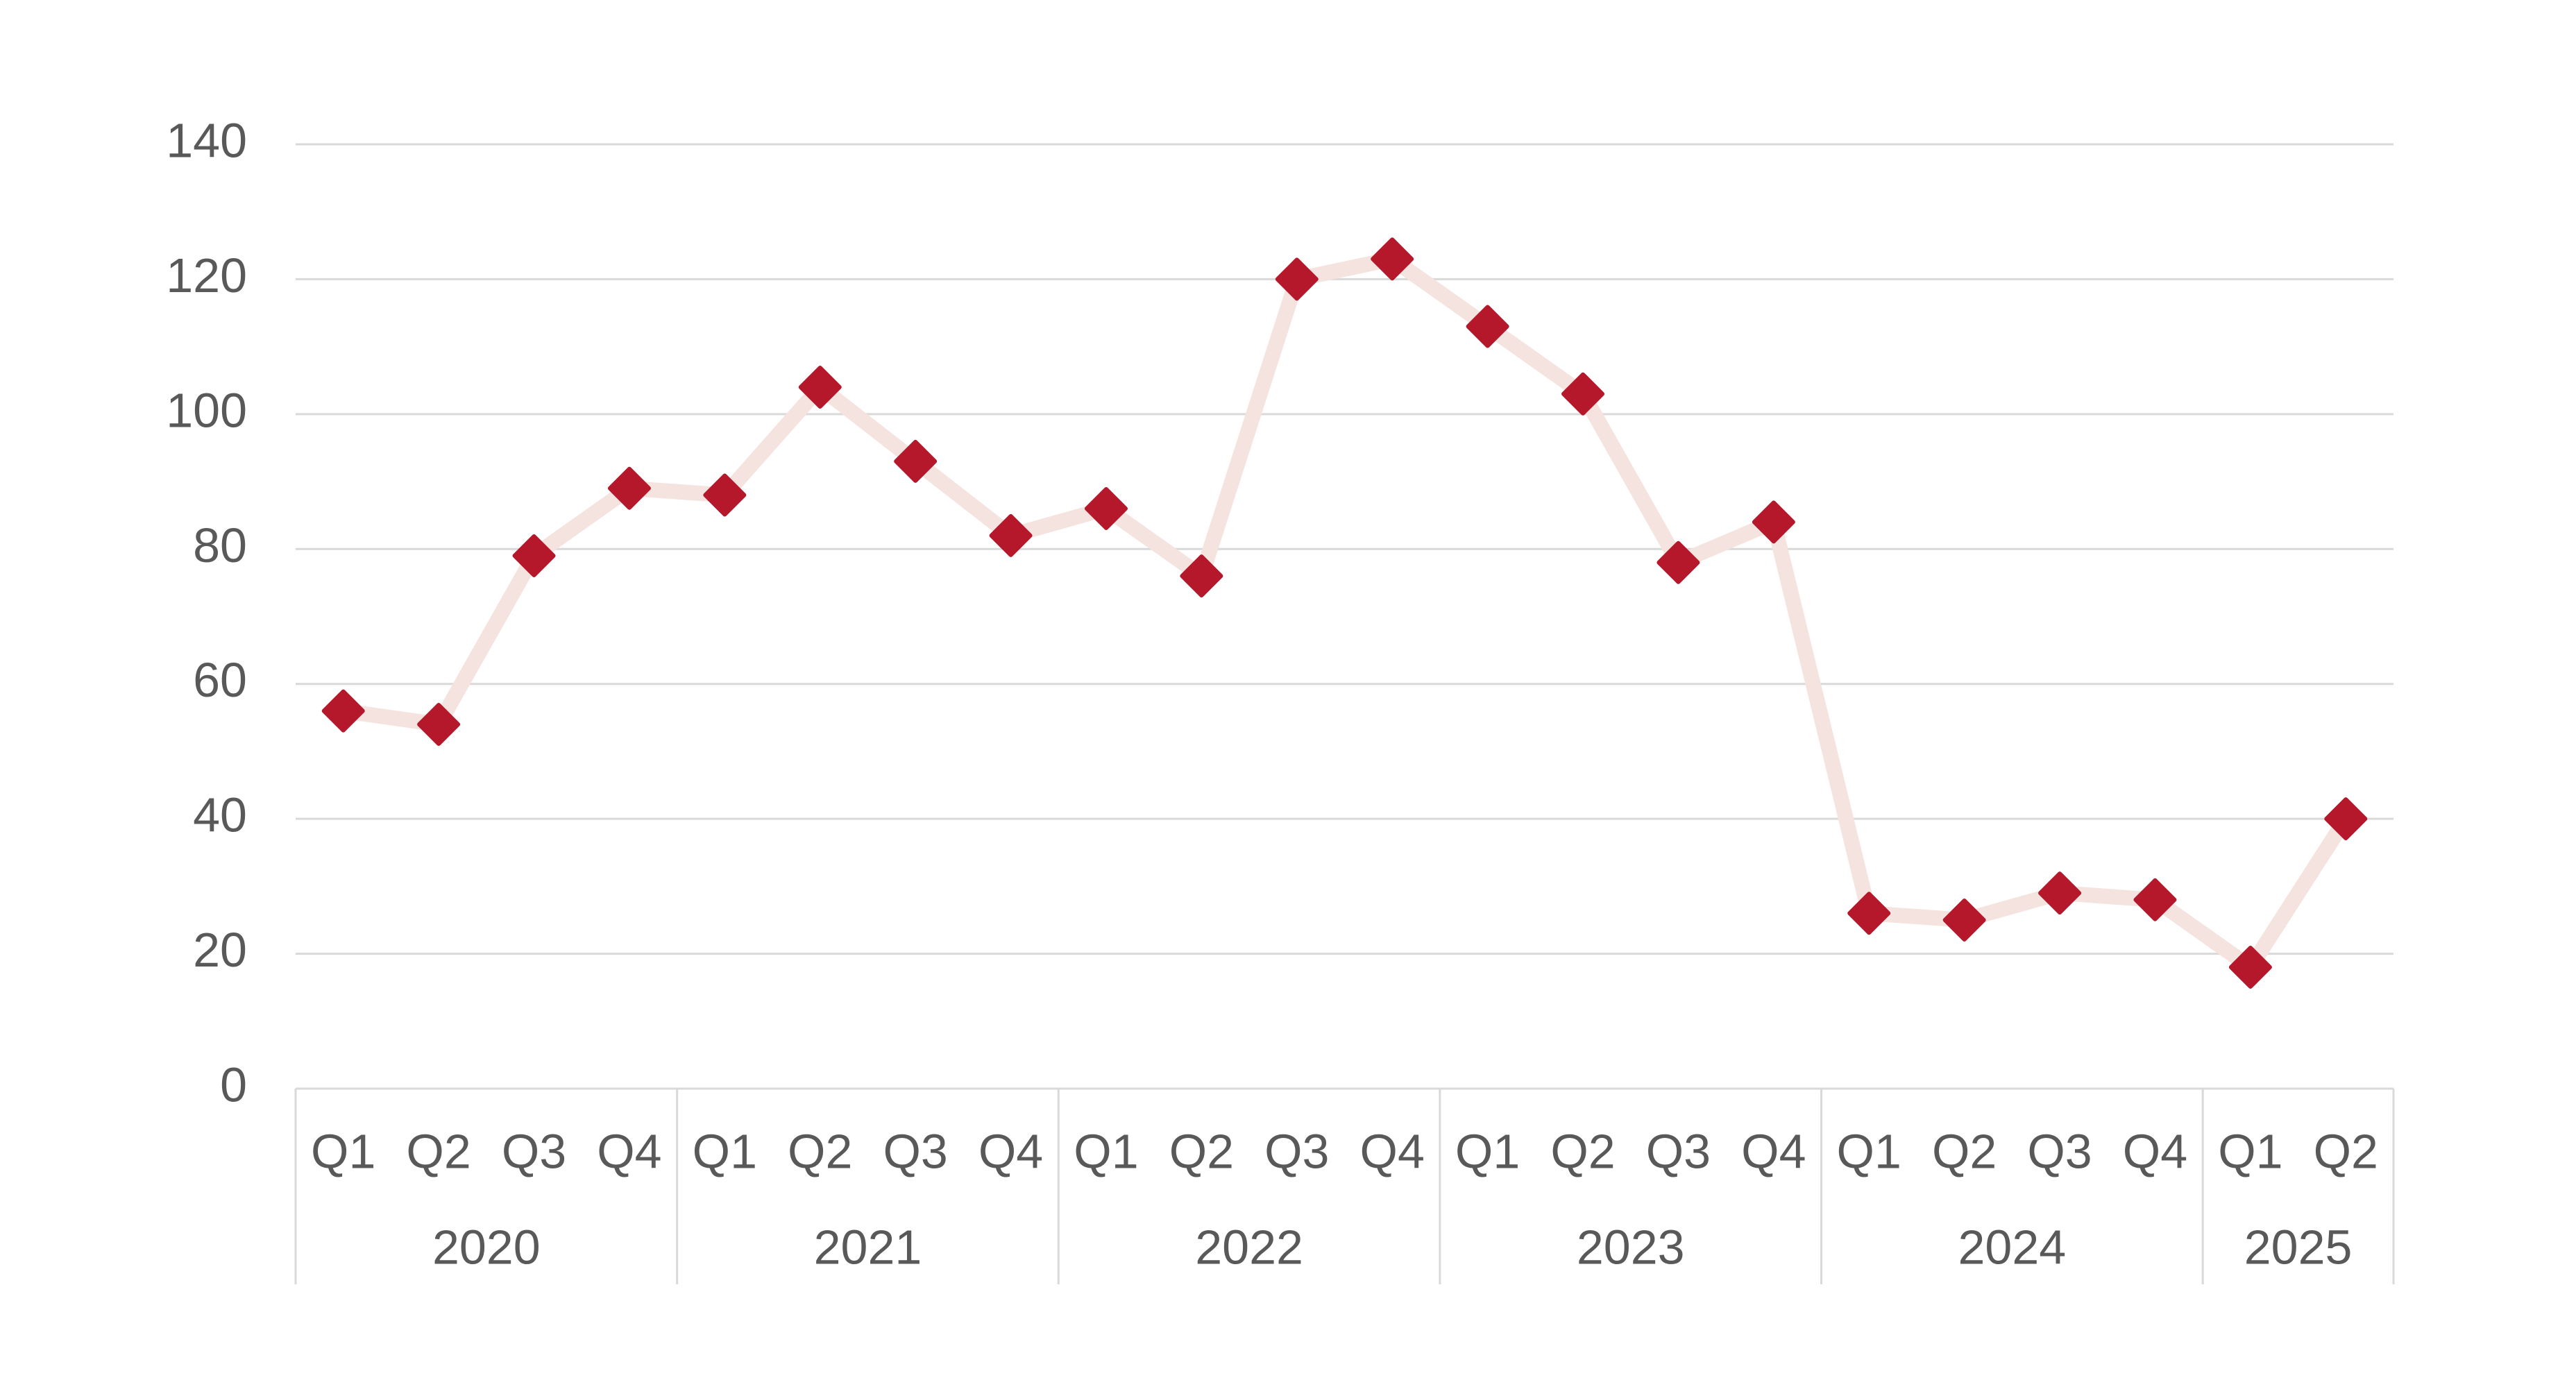 This screenshot has height=1396, width=2576. I want to click on y-tick-label: 120, so click(207, 275).